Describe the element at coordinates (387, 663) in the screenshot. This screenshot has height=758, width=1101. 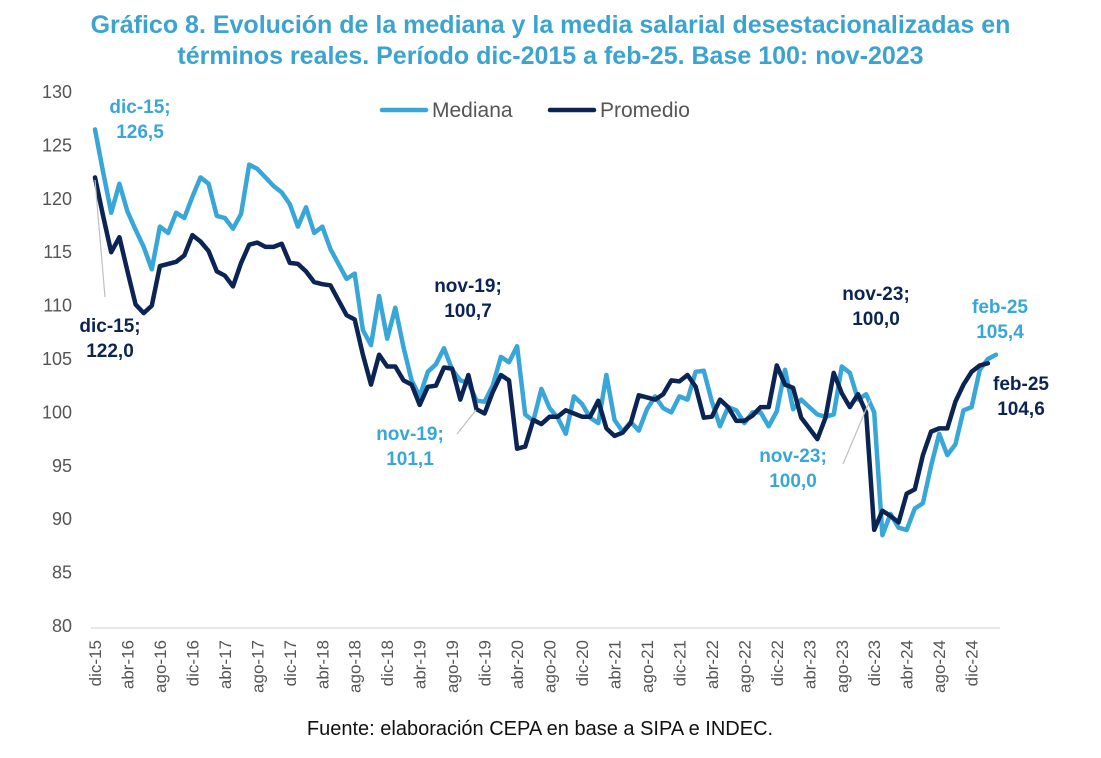
I see `x-tick-label: dic-18` at that location.